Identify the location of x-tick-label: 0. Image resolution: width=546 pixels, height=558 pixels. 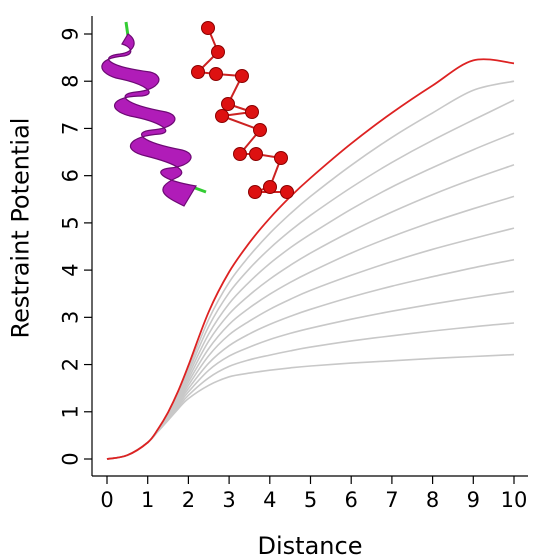
(106, 500).